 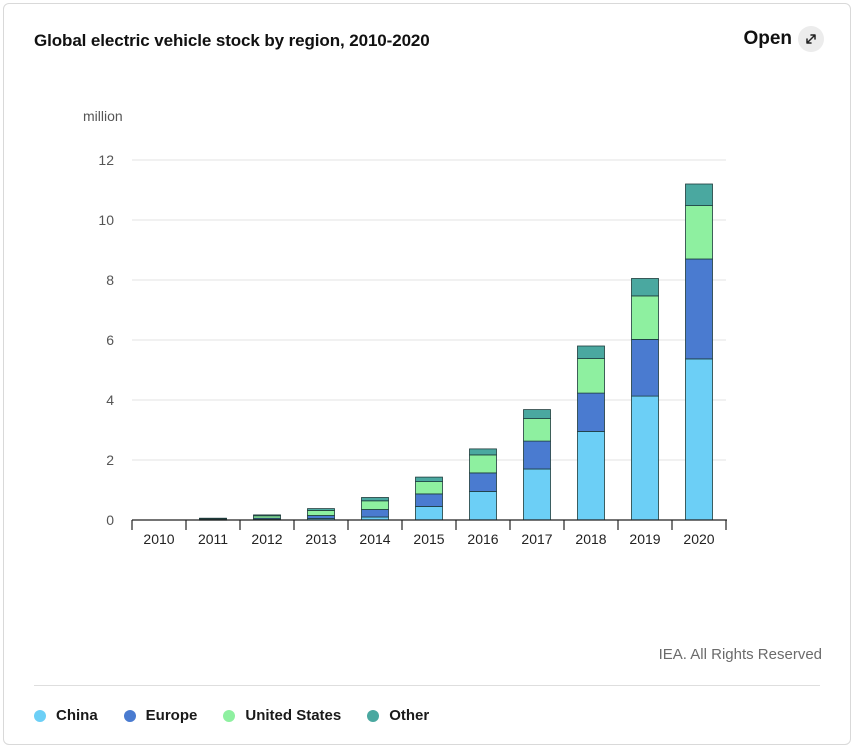 I want to click on x-tick-label: 2020, so click(x=698, y=539).